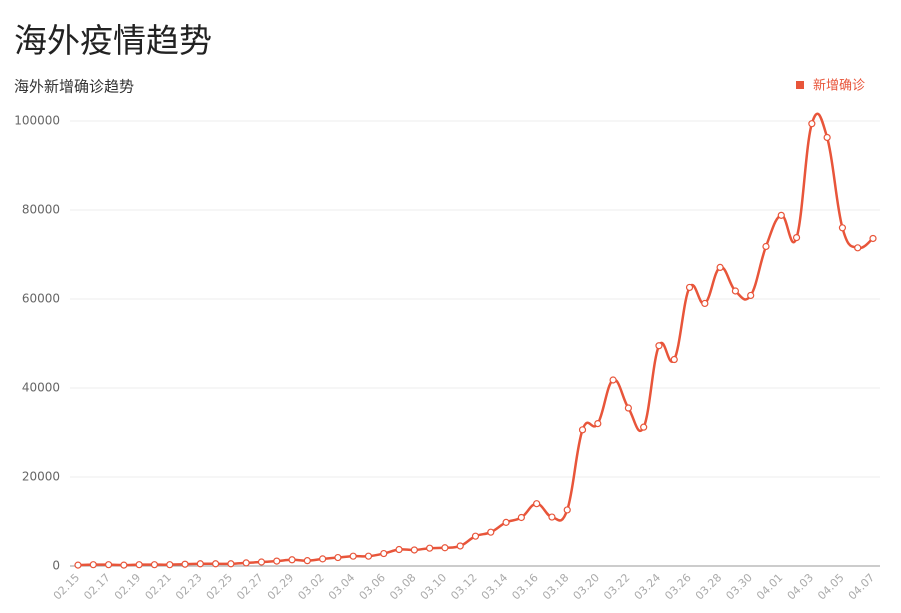 The image size is (901, 613). What do you see at coordinates (66, 586) in the screenshot?
I see `x-tick-label: 02.15` at bounding box center [66, 586].